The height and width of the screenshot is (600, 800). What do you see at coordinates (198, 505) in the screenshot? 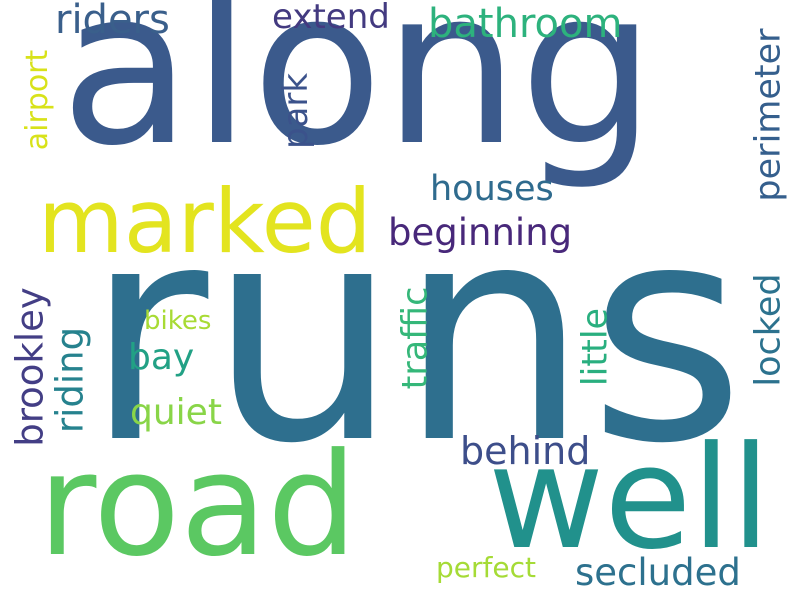
I see `word-road: road` at bounding box center [198, 505].